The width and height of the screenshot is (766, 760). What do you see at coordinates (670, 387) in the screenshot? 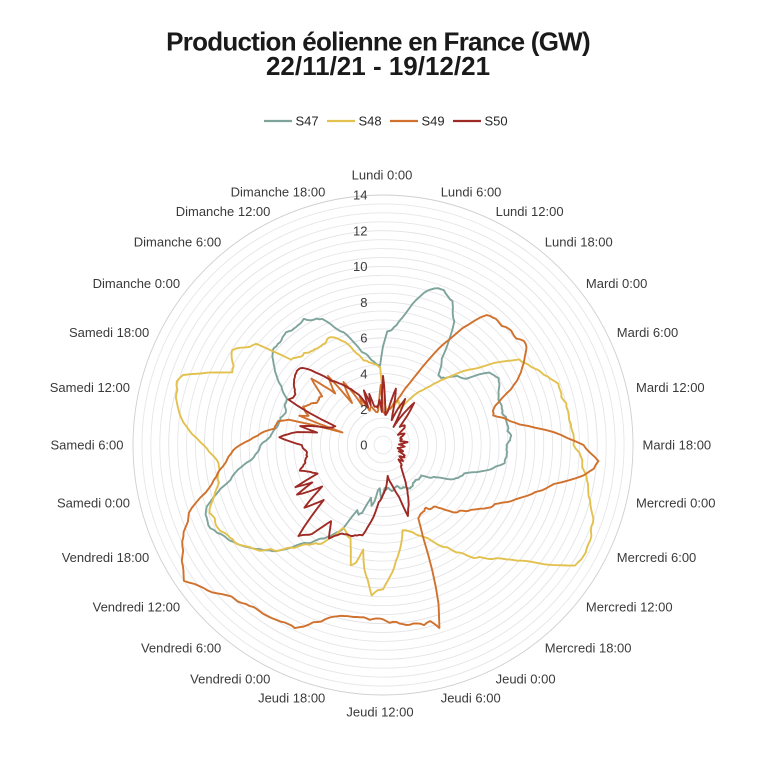
I see `svg-text: Mardi 12:00` at bounding box center [670, 387].